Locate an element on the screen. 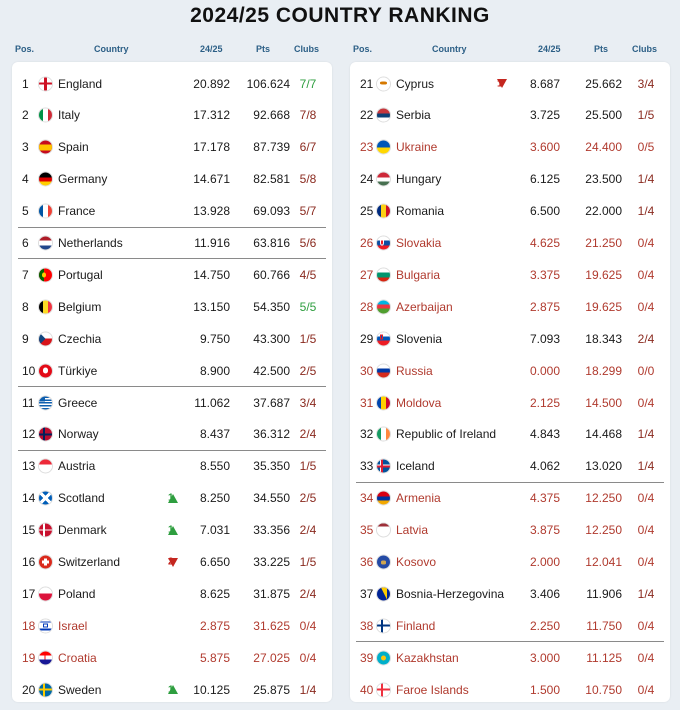 The width and height of the screenshot is (680, 710). country-name: Kazakhstan is located at coordinates (427, 657).